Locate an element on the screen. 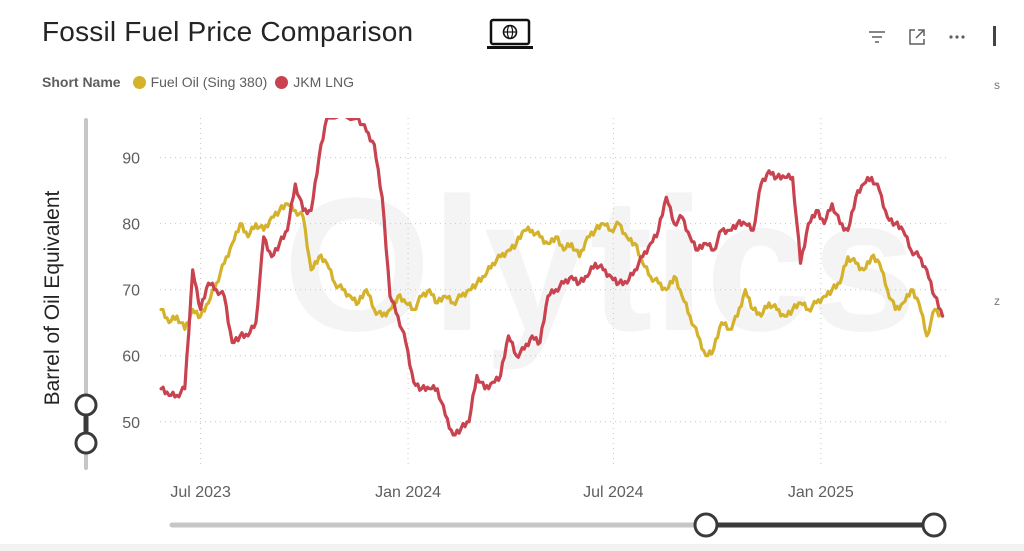  monitor-globe-icon is located at coordinates (510, 34).